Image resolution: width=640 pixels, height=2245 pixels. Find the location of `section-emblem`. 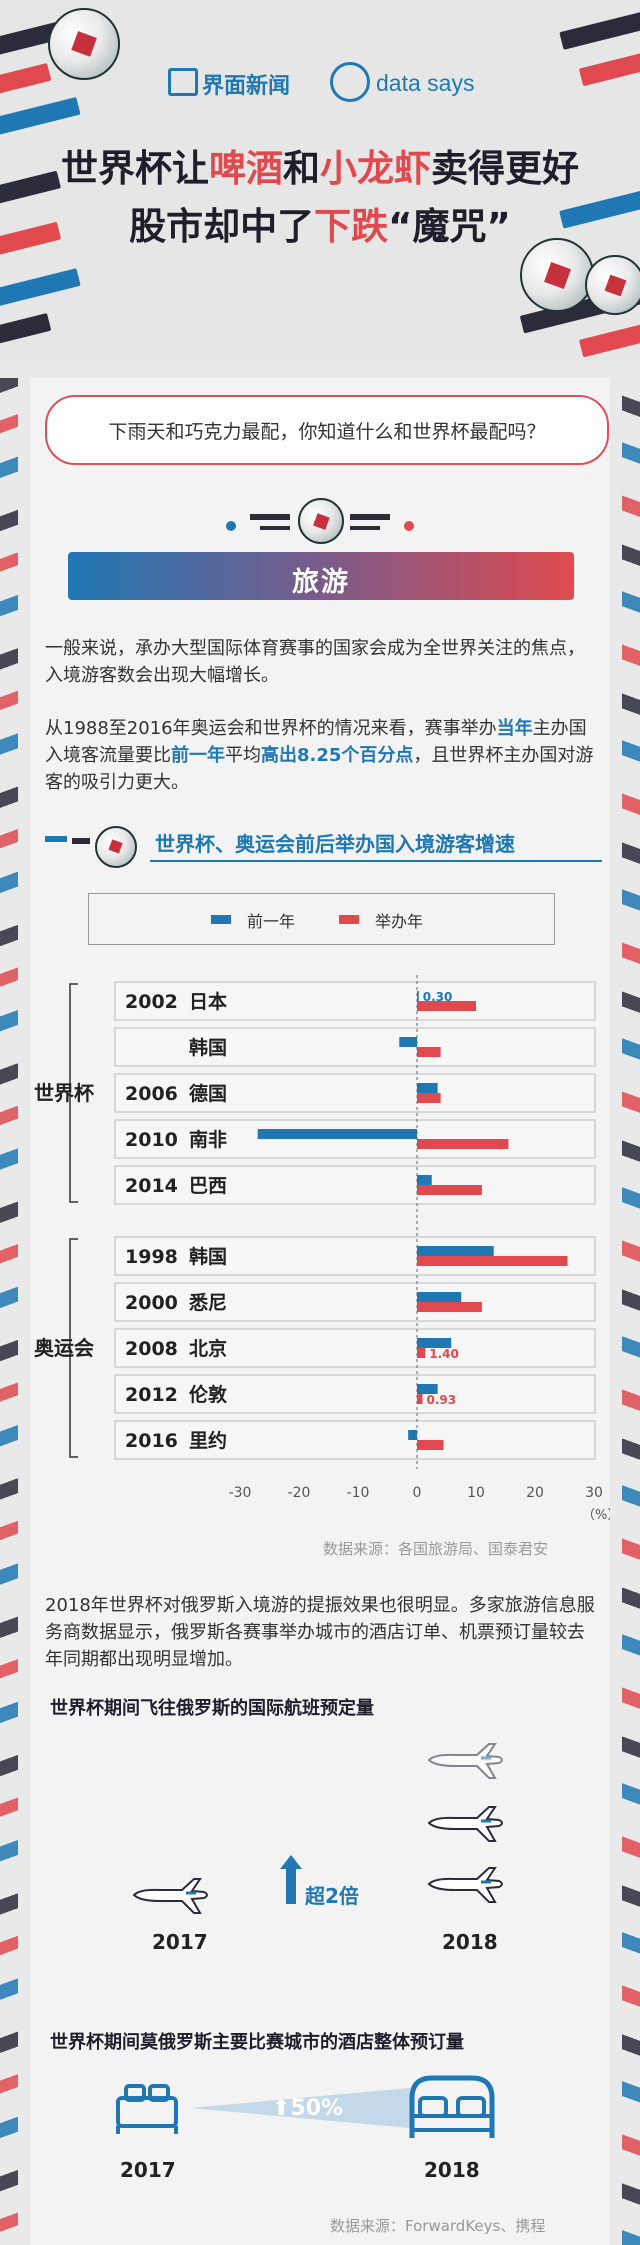

section-emblem is located at coordinates (320, 521).